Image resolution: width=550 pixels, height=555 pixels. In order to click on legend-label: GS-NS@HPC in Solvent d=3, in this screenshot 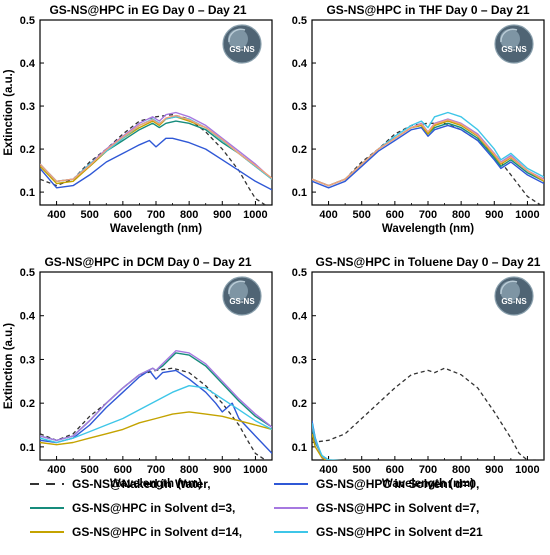, I will do `click(153, 508)`.